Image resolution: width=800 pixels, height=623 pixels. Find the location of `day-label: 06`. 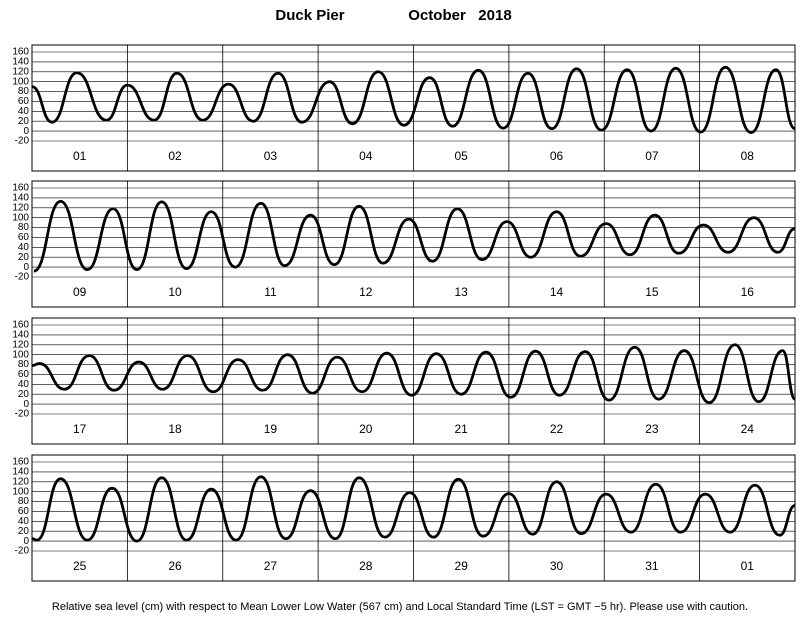

day-label: 06 is located at coordinates (557, 156).